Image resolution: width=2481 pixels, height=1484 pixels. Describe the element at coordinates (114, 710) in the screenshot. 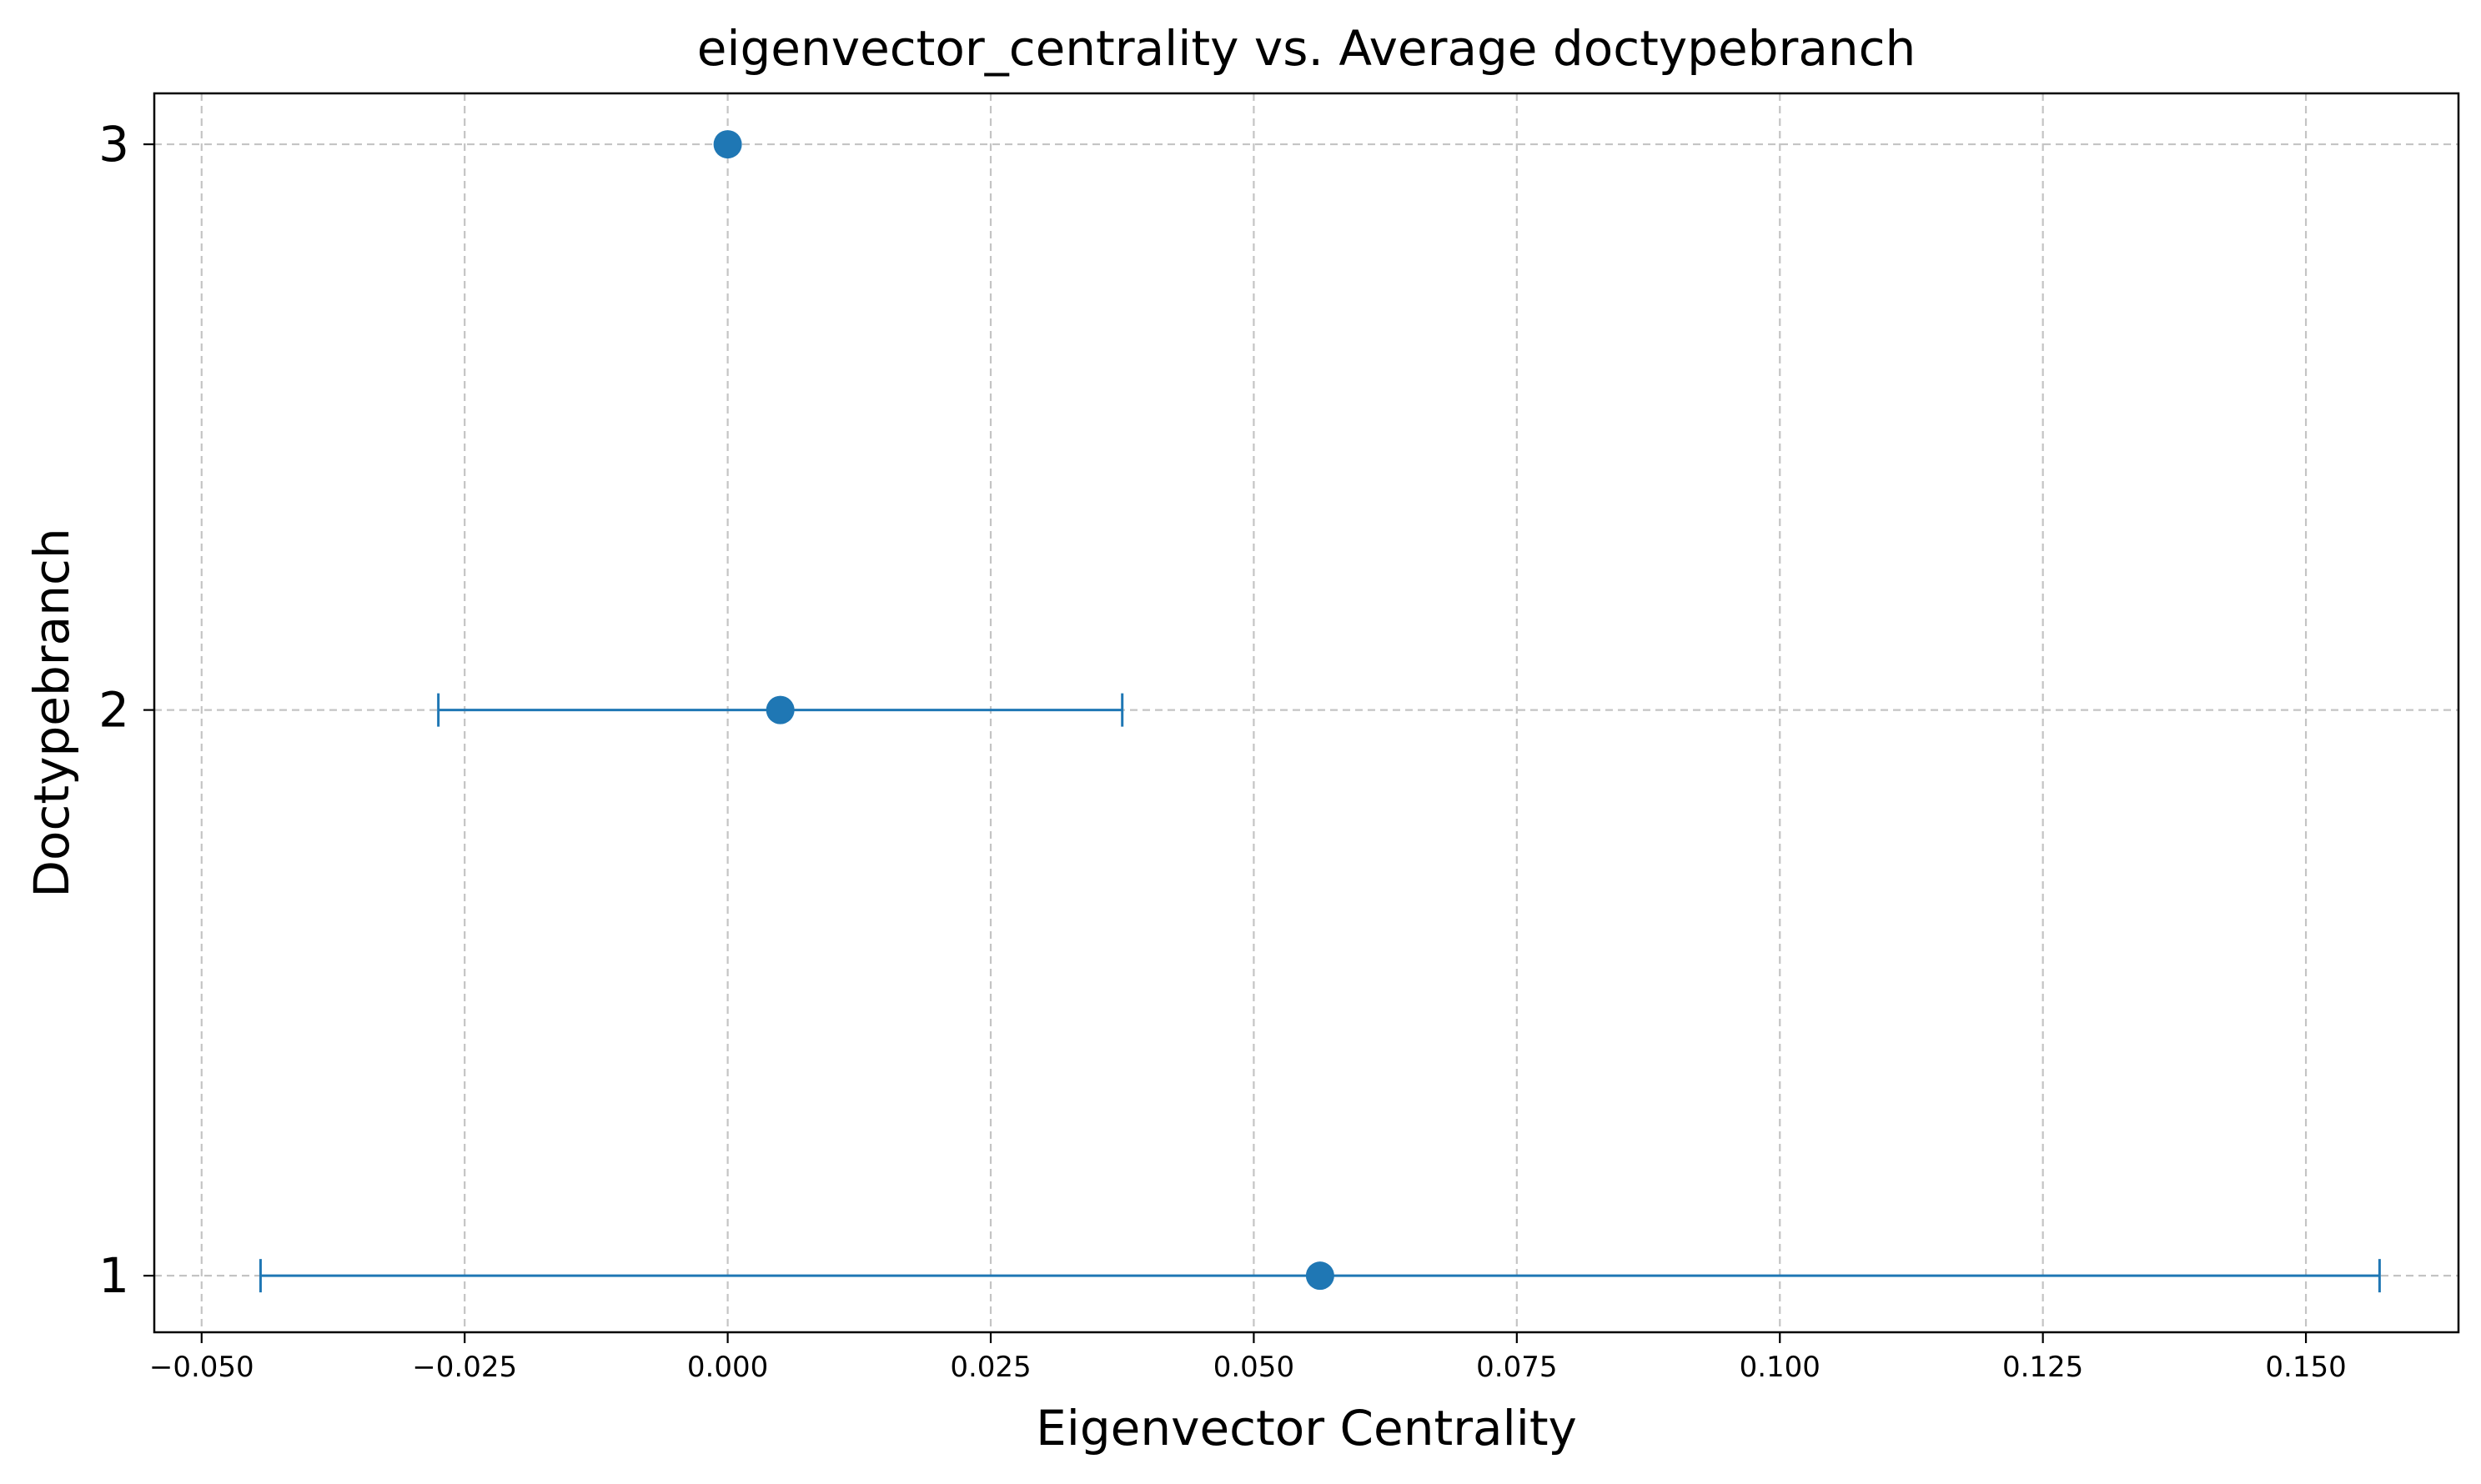

I see `y-tick-label: 2` at that location.